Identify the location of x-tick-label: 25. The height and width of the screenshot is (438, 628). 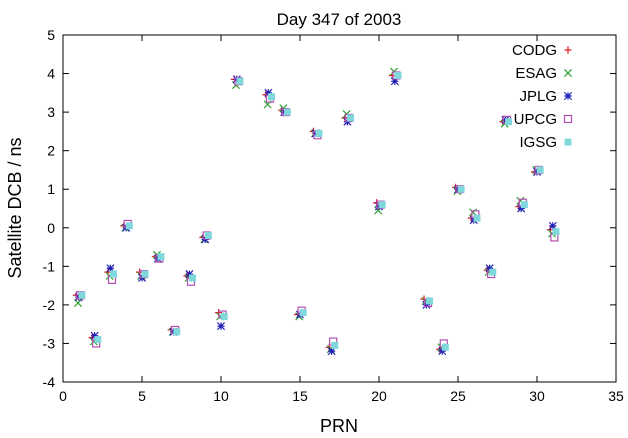
(458, 396).